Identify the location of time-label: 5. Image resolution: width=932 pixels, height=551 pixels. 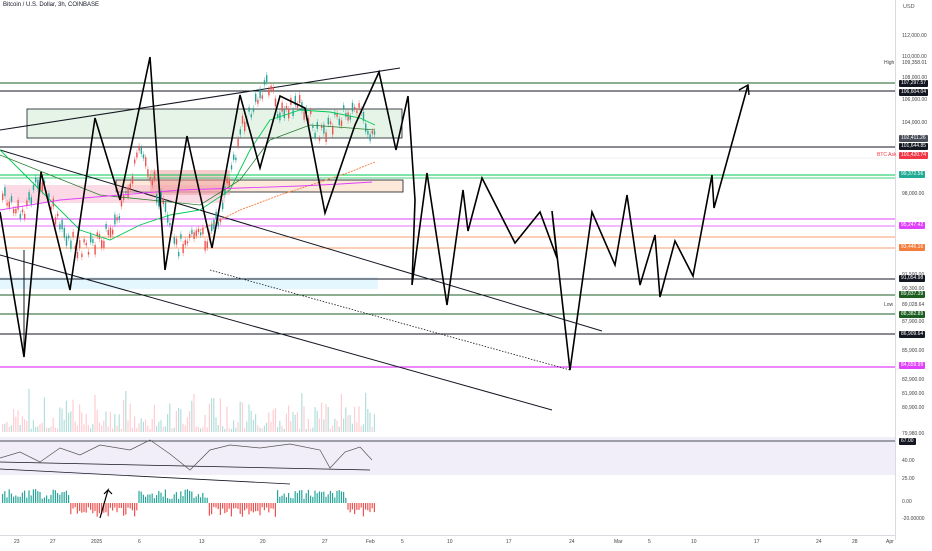
(402, 542).